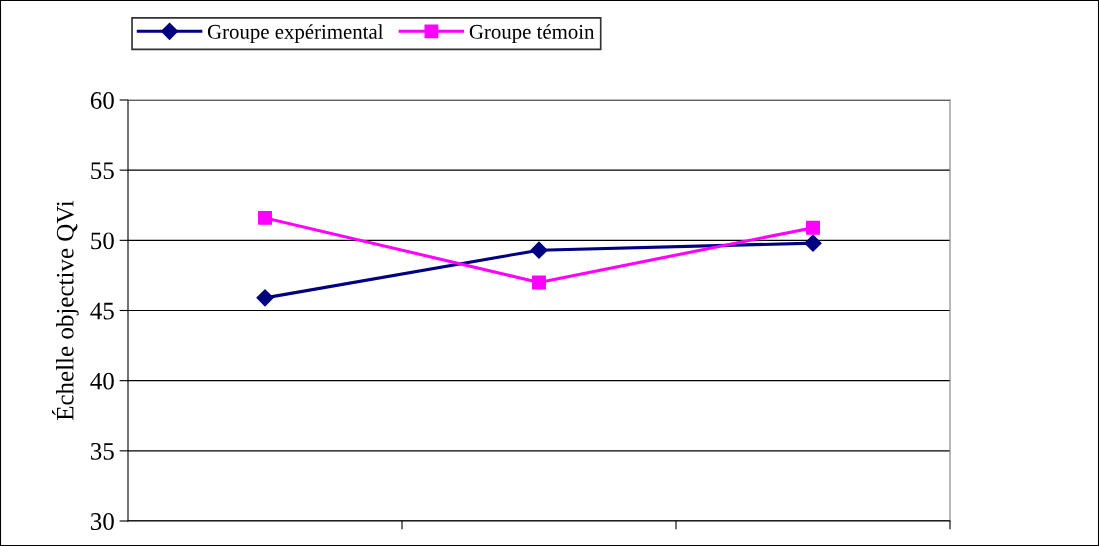 The width and height of the screenshot is (1099, 546). I want to click on legend-label: Groupe témoin, so click(532, 34).